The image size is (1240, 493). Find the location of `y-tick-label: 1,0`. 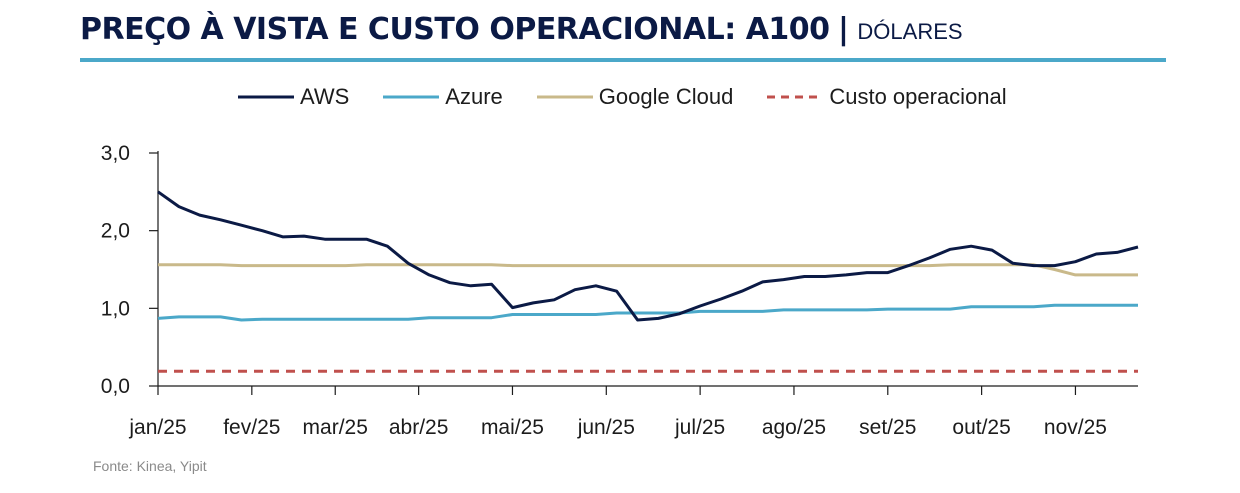

y-tick-label: 1,0 is located at coordinates (115, 308).